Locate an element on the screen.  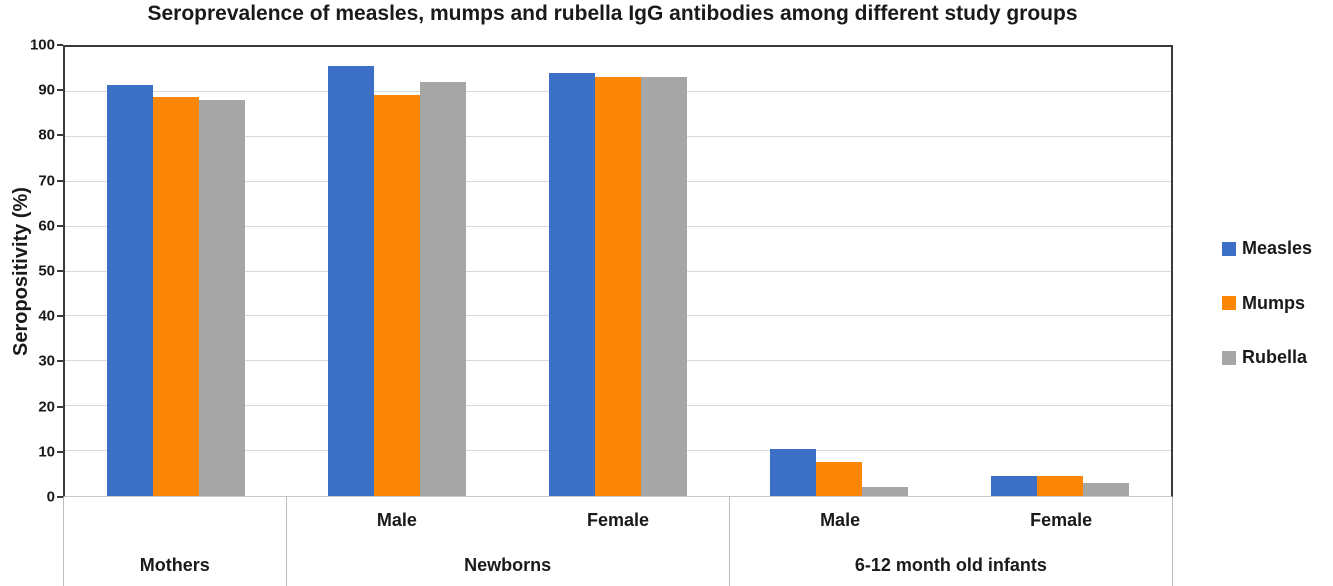
legend-item-rubella: Rubella is located at coordinates (1267, 358).